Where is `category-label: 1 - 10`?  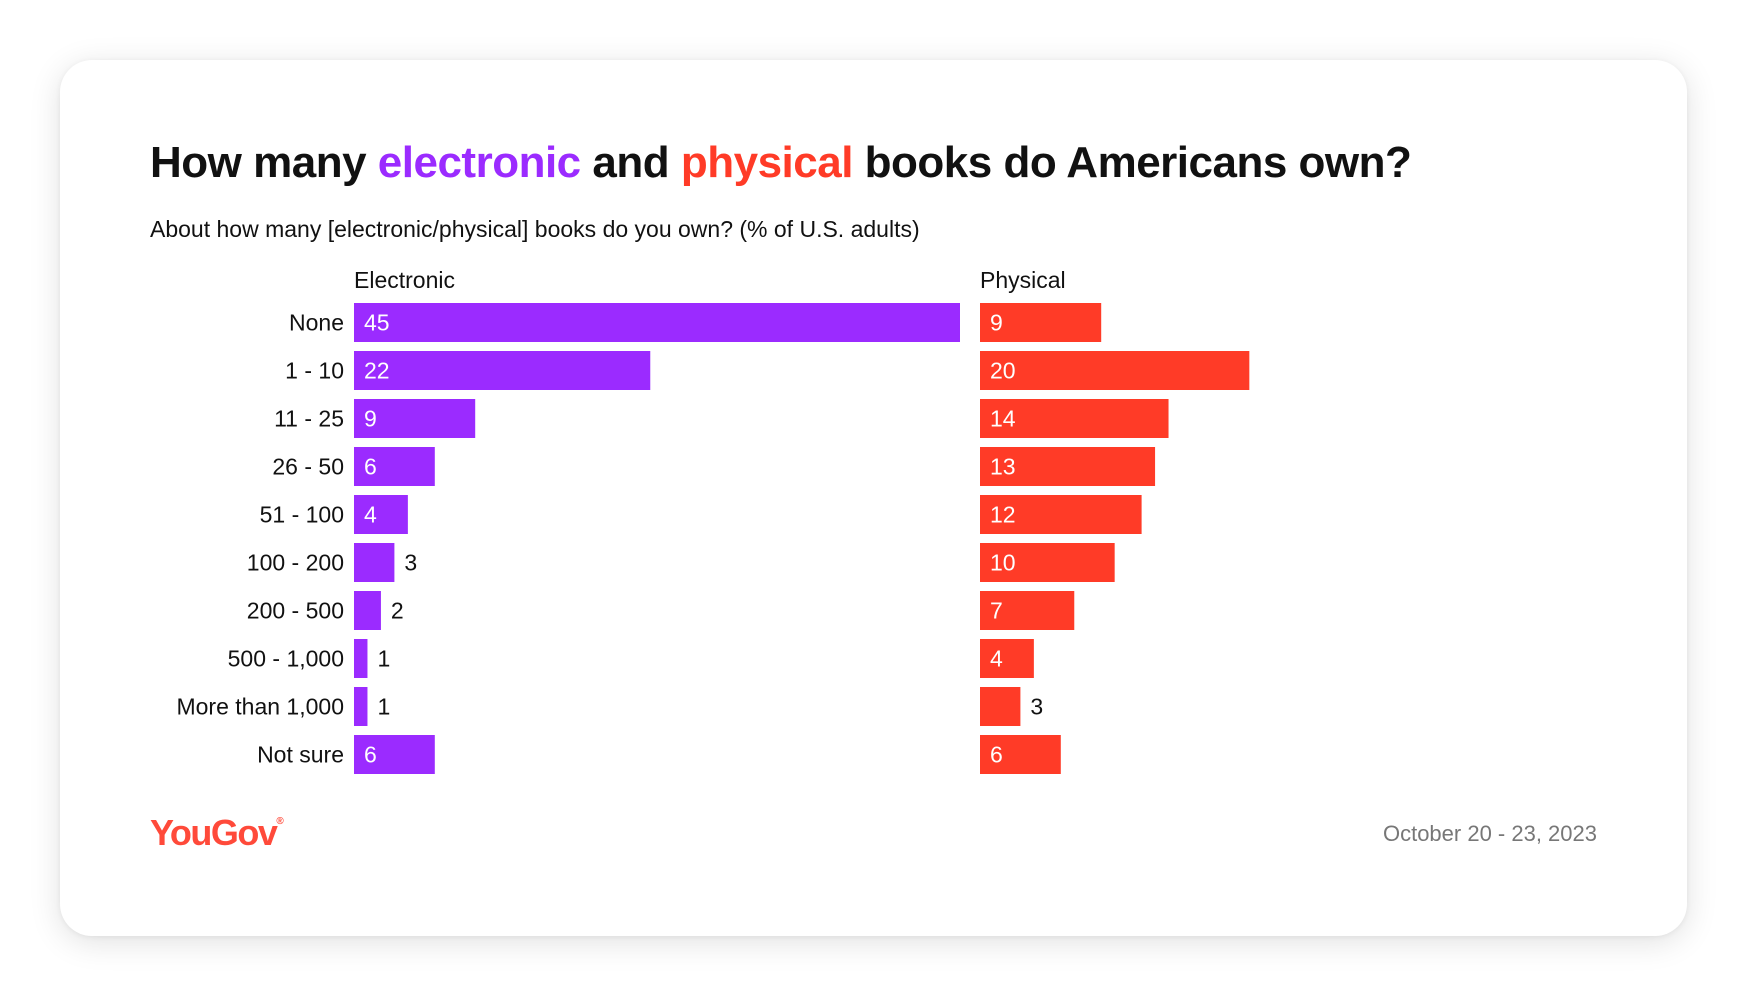 category-label: 1 - 10 is located at coordinates (314, 371).